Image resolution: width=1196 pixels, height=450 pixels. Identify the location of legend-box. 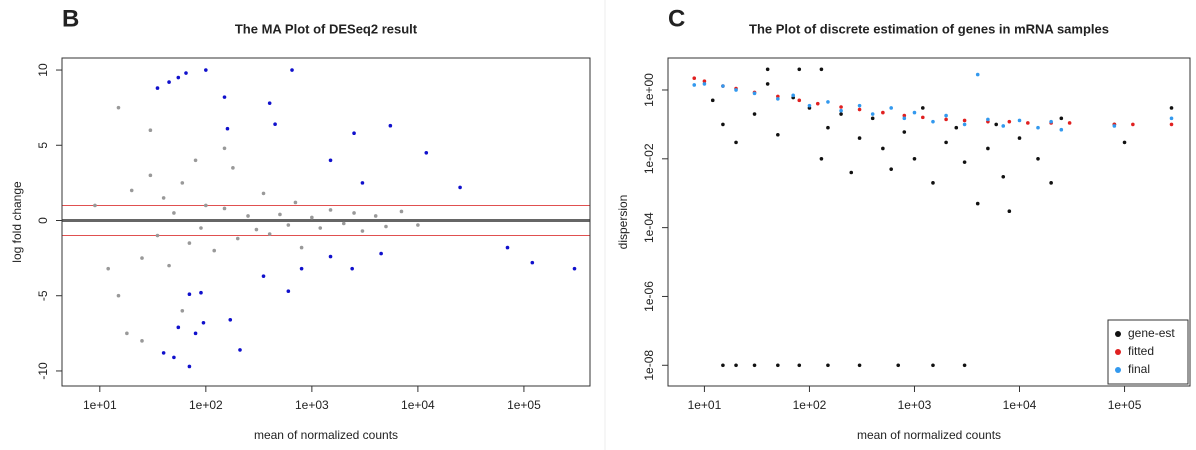
(1148, 352).